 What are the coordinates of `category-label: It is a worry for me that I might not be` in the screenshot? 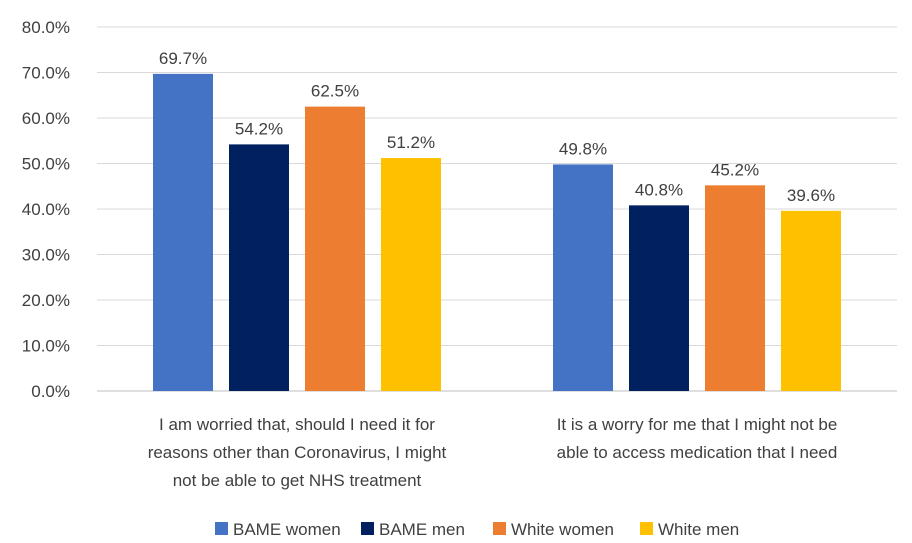 It's located at (697, 424).